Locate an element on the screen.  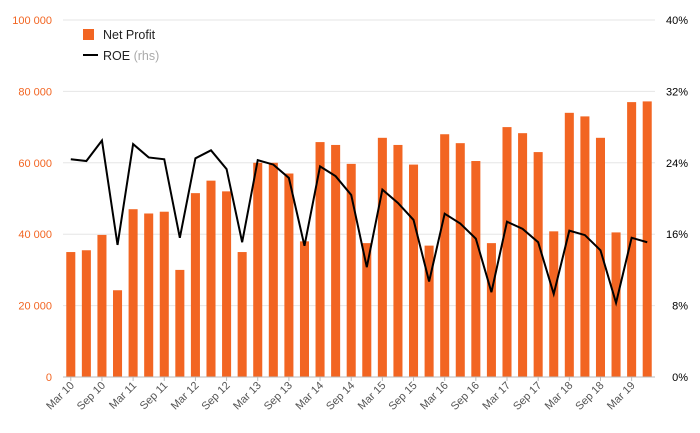
y-left-tick-label: 20 000 is located at coordinates (35, 307).